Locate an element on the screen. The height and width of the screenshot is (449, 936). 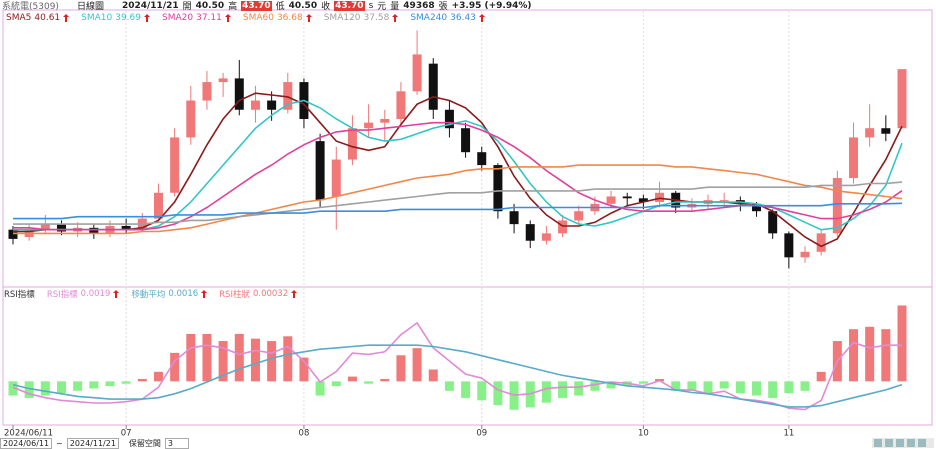
panel-title: RSI指標 is located at coordinates (19, 294).